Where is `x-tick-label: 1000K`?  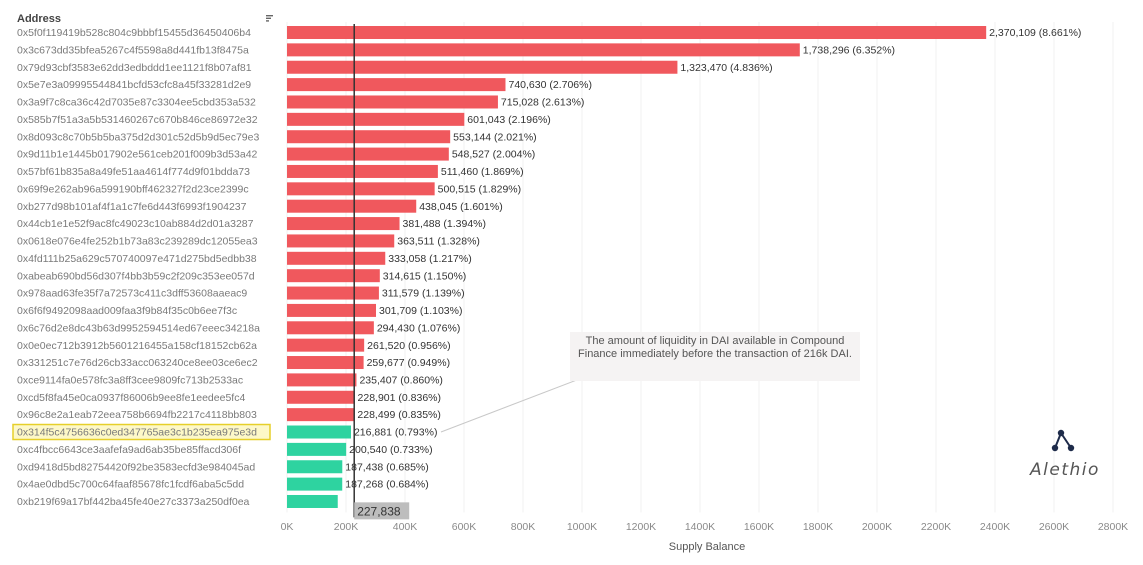 x-tick-label: 1000K is located at coordinates (582, 527).